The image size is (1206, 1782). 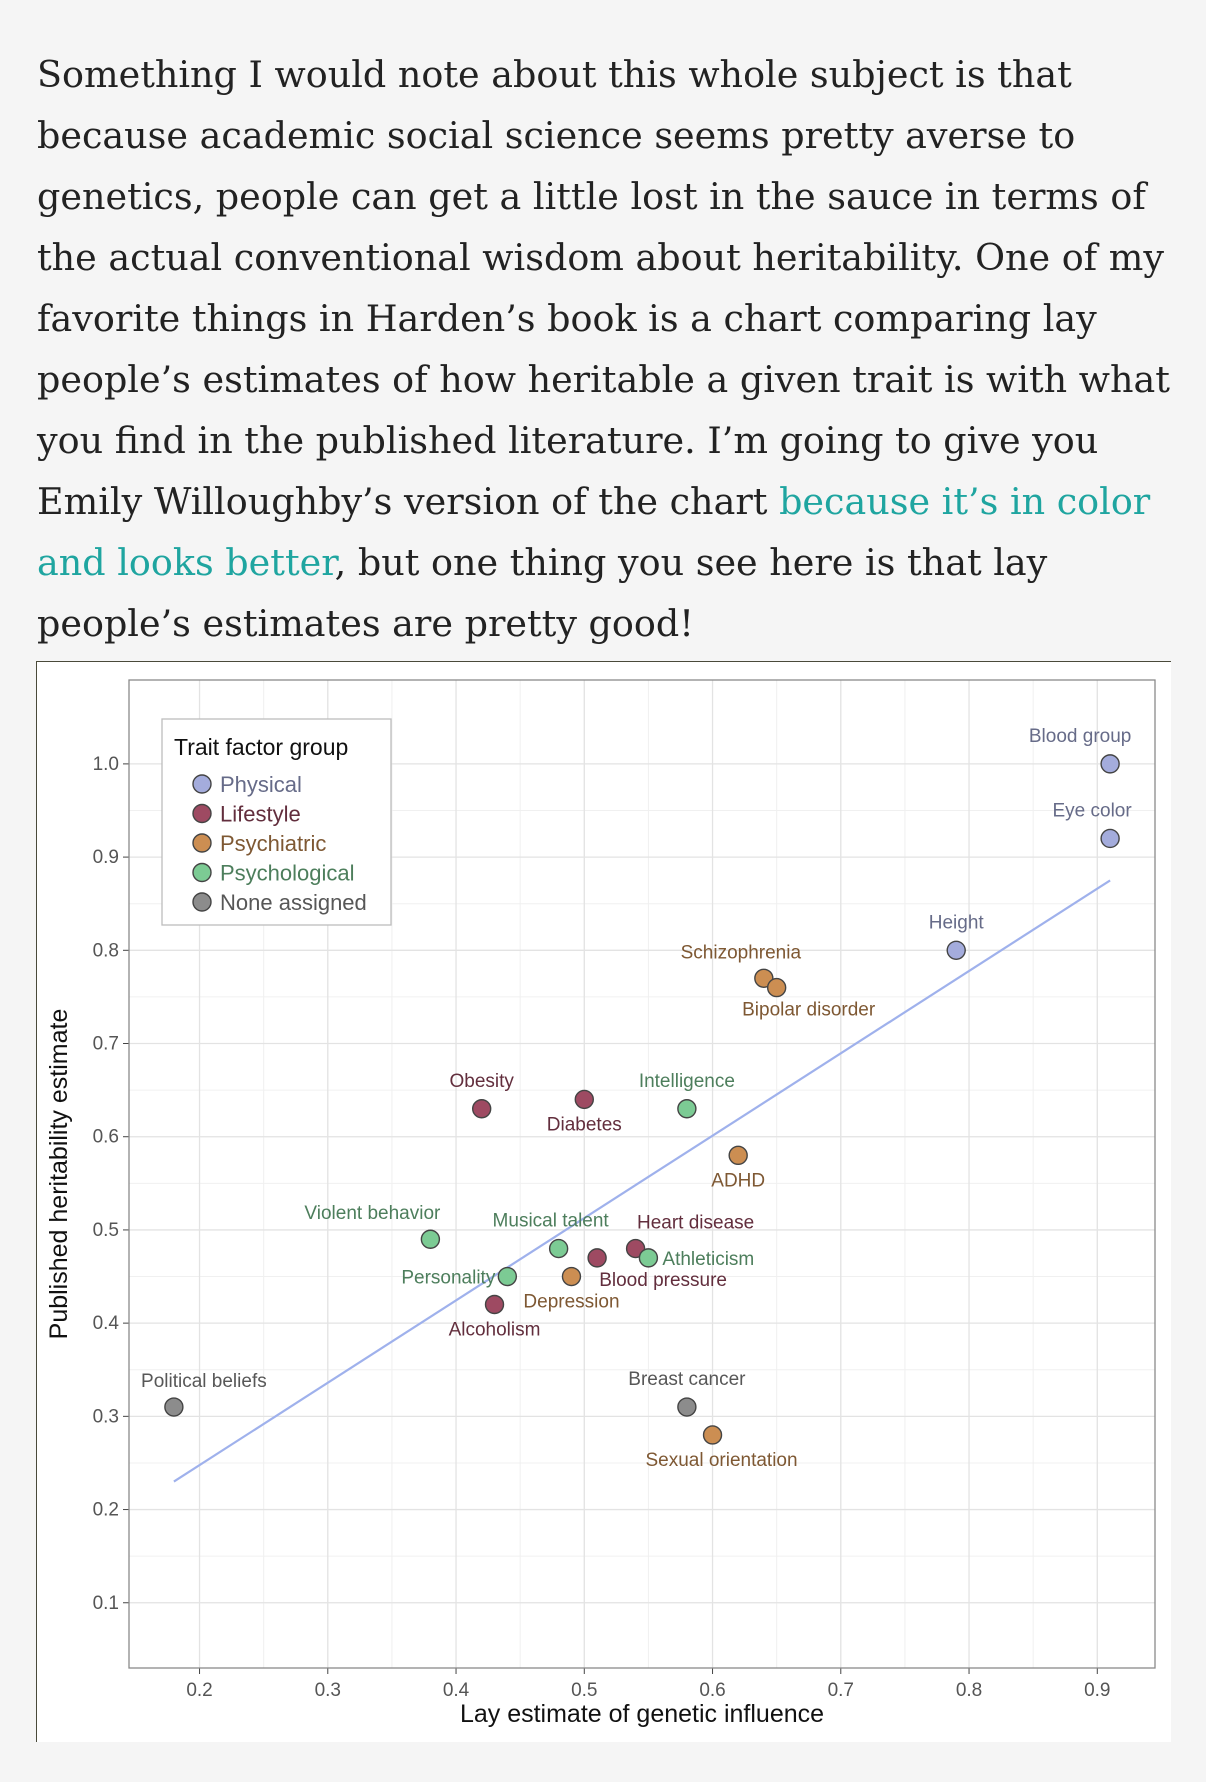 I want to click on y-tick-label: 0.9, so click(x=106, y=857).